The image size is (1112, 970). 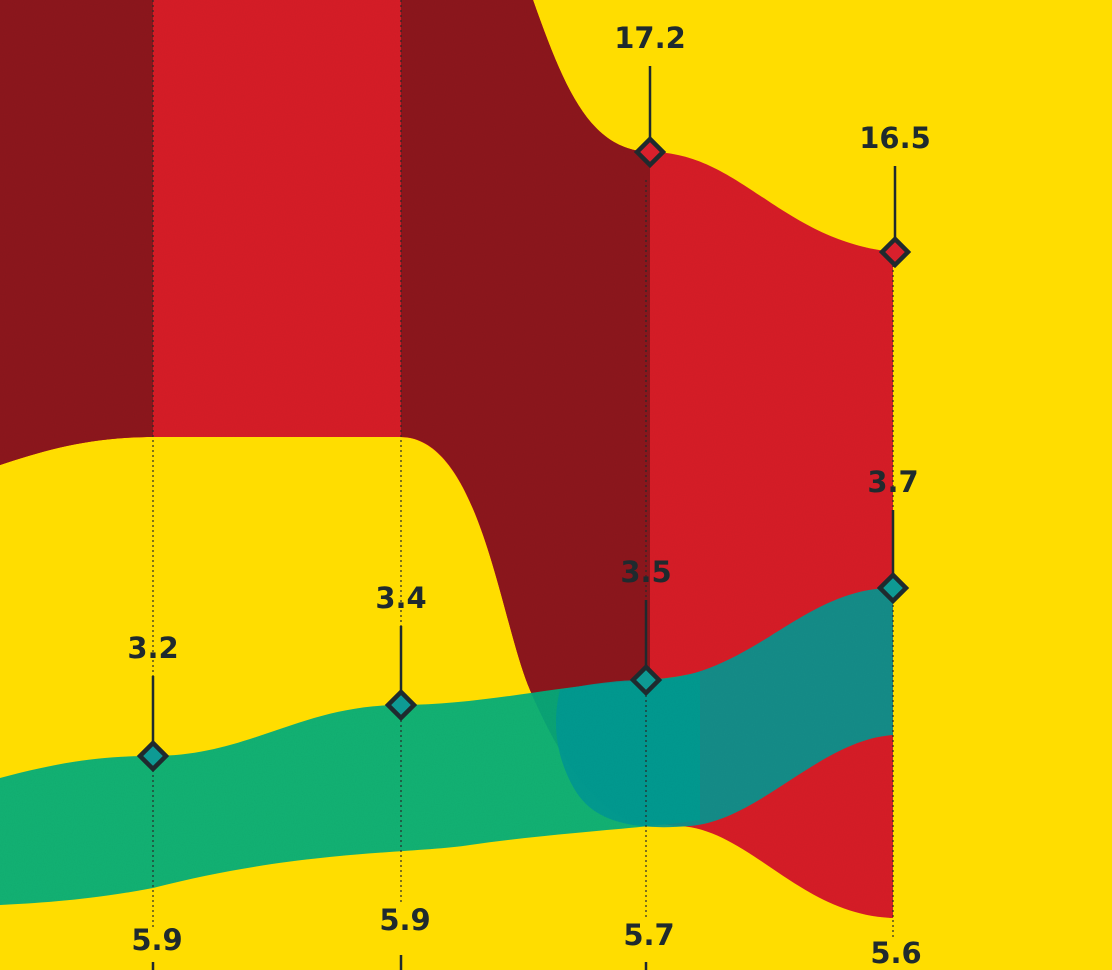 What do you see at coordinates (156, 940) in the screenshot?
I see `baseline-value-label-1: 5.9` at bounding box center [156, 940].